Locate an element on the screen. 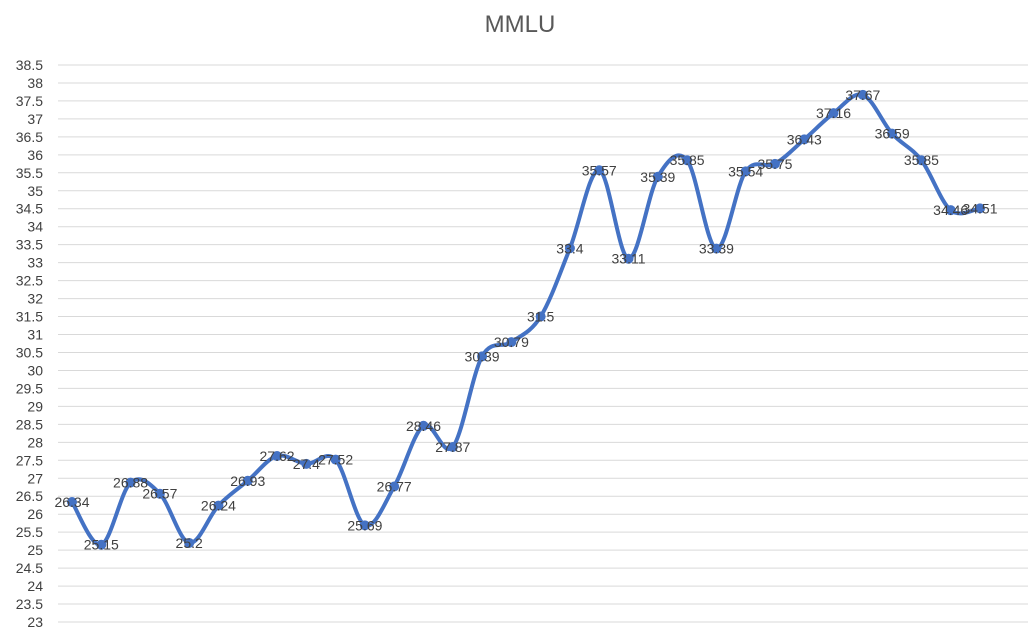 This screenshot has width=1036, height=636. y-tick-label: 24 is located at coordinates (35, 586).